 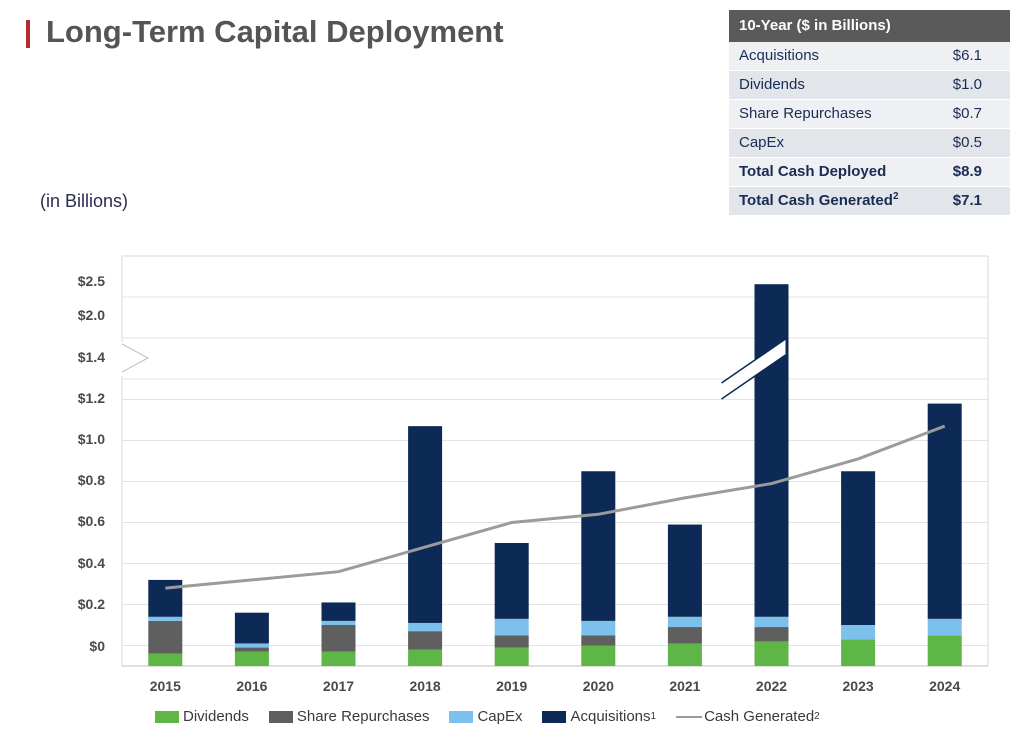 What do you see at coordinates (858, 686) in the screenshot?
I see `x-tick-label: 2023` at bounding box center [858, 686].